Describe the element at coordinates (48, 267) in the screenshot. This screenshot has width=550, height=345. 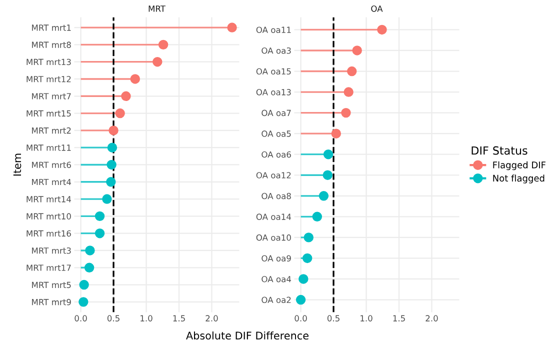
I see `y-tick-label: MRT mrt17` at that location.